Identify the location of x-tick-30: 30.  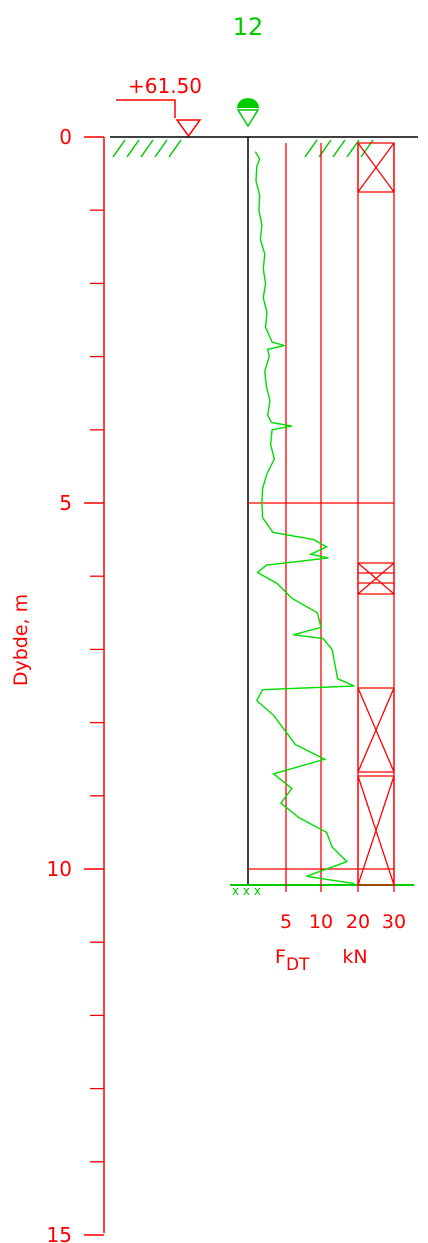
(394, 922).